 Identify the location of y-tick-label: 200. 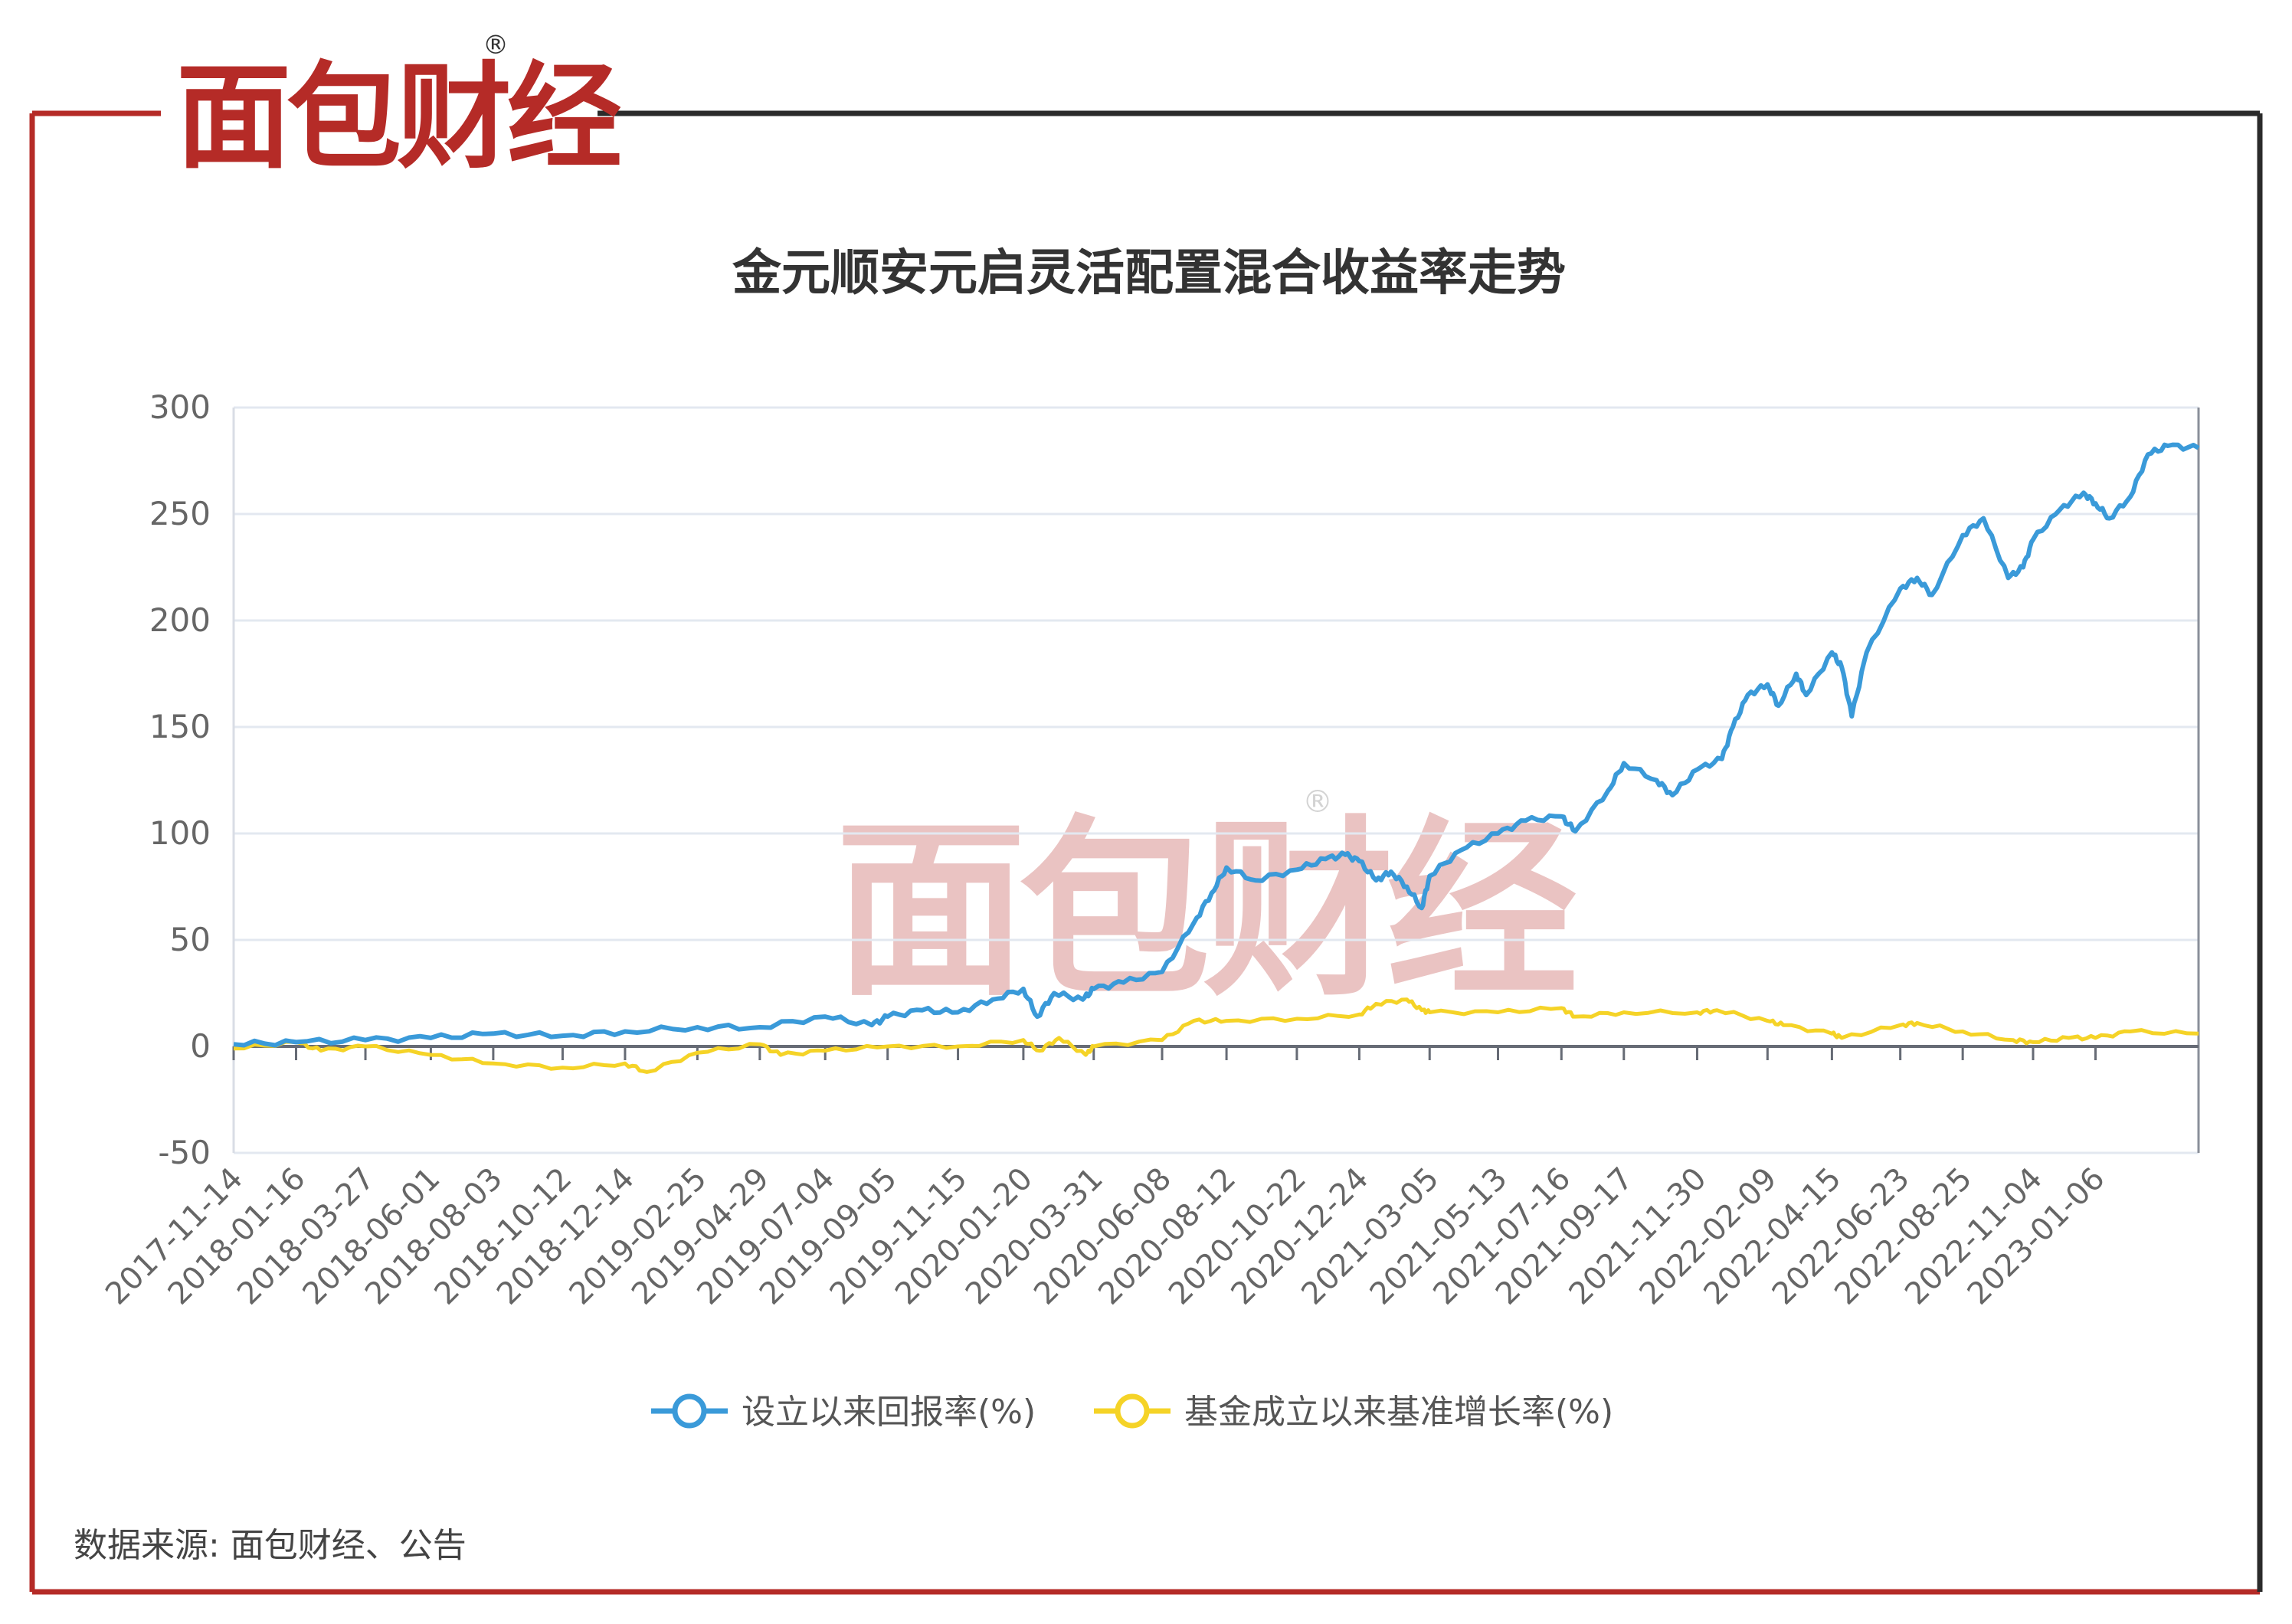
(180, 620).